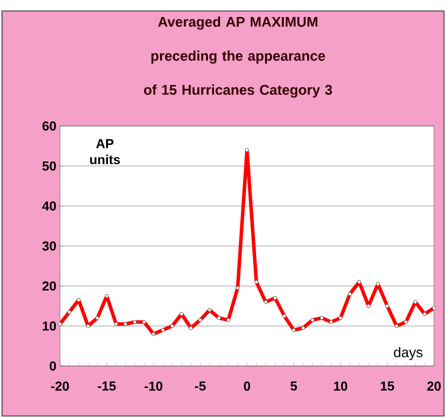 This screenshot has width=446, height=418. What do you see at coordinates (49, 246) in the screenshot?
I see `y-tick-label: 30` at bounding box center [49, 246].